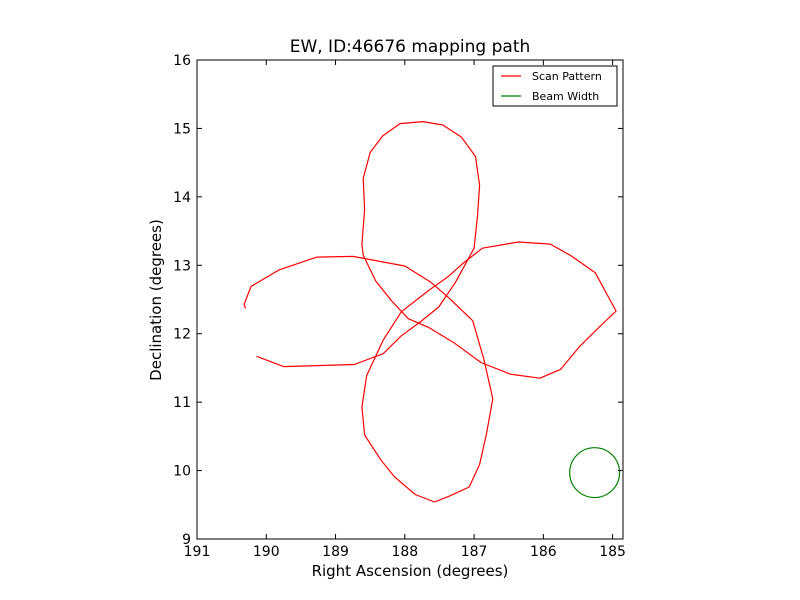  What do you see at coordinates (182, 472) in the screenshot?
I see `y-tick-label: 10` at bounding box center [182, 472].